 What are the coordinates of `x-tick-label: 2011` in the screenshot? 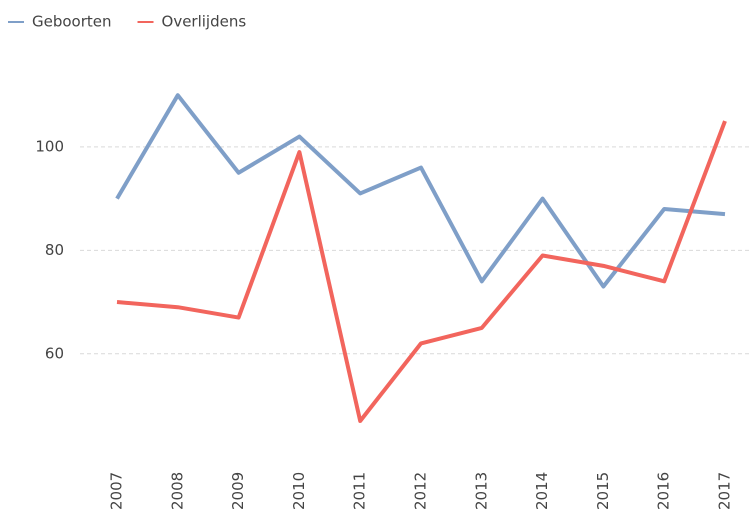 It's located at (360, 491).